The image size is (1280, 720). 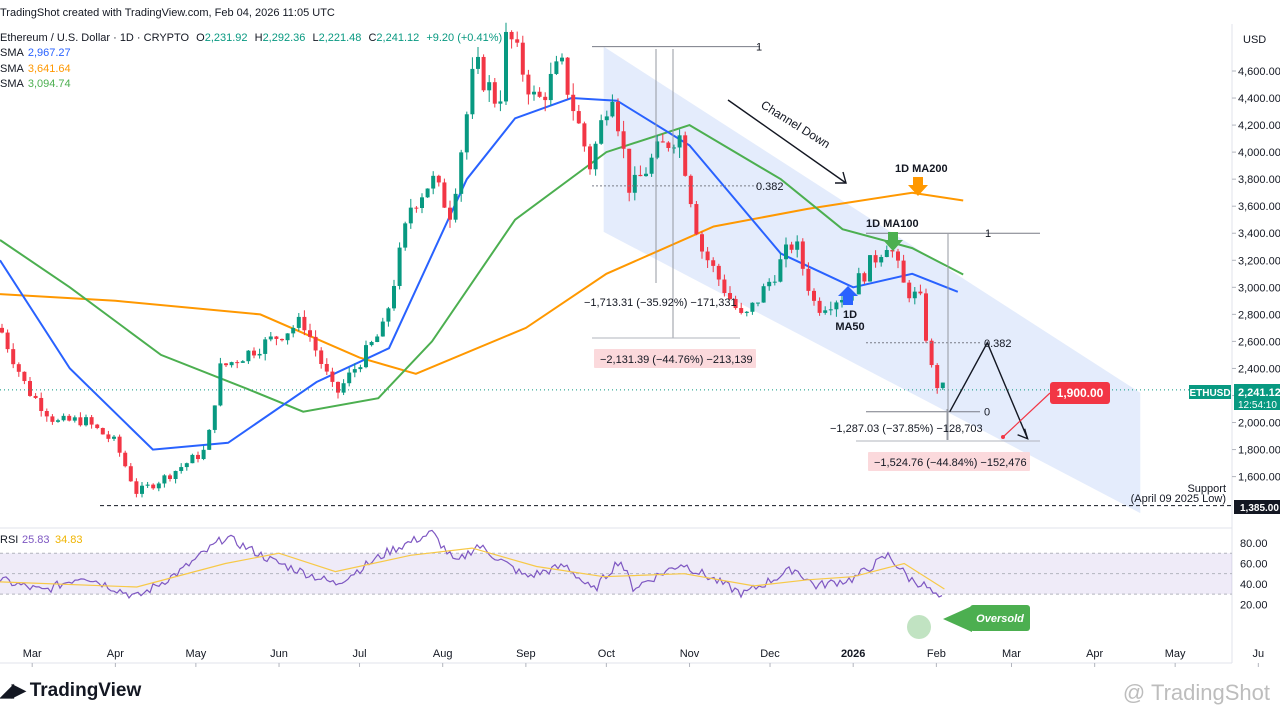 What do you see at coordinates (1259, 153) in the screenshot?
I see `price-tick-label: 4,000.00` at bounding box center [1259, 153].